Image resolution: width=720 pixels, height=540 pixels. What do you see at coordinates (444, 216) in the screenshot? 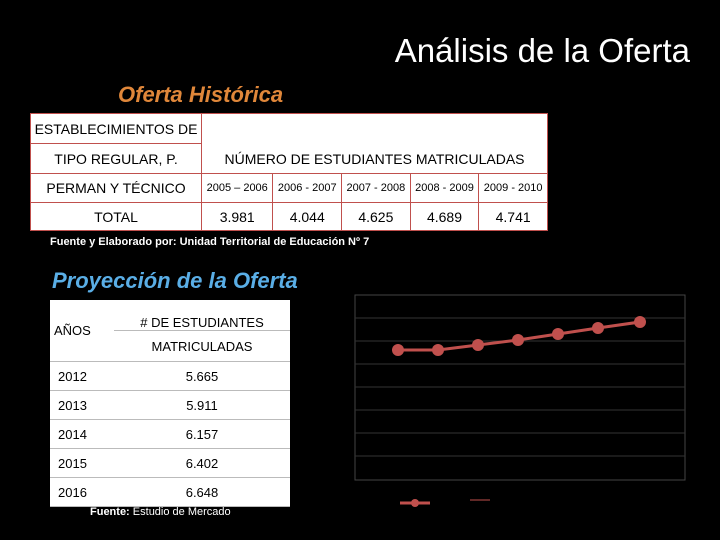
I see `value-cell: 4.689` at bounding box center [444, 216].